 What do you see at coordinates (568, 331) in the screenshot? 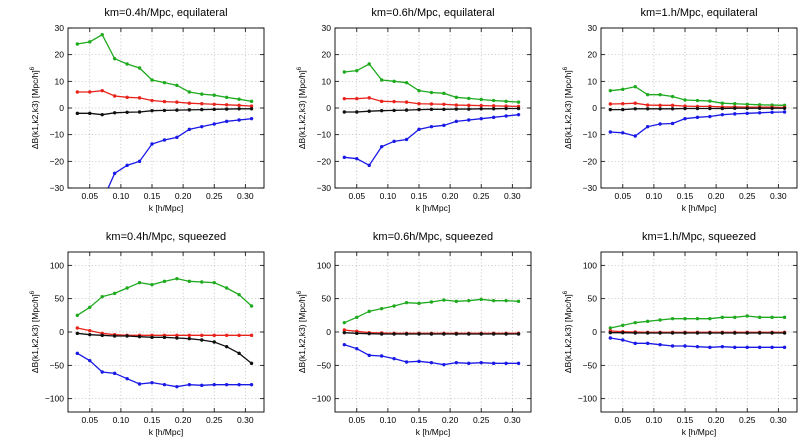
I see `y-axis-label: ΔB(k1,k2,k3) [Mpc/h]6` at bounding box center [568, 331].